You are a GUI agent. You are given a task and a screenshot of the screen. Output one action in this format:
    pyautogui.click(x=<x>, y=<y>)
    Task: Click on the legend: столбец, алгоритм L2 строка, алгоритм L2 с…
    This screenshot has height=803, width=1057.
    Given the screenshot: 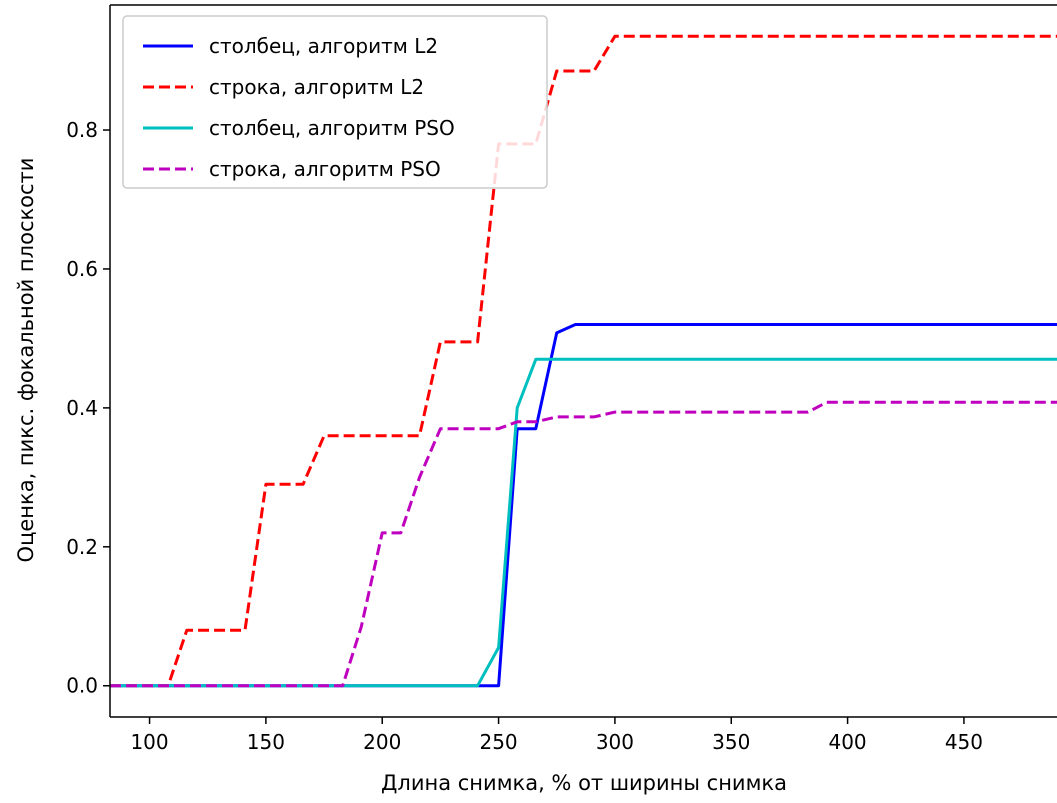 What is the action you would take?
    pyautogui.click(x=335, y=102)
    